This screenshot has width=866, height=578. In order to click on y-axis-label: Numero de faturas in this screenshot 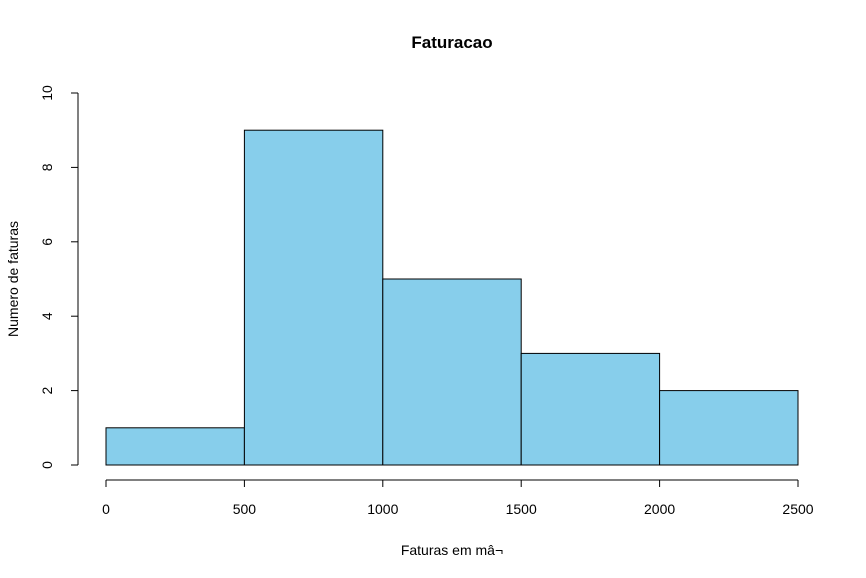, I will do `click(13, 279)`.